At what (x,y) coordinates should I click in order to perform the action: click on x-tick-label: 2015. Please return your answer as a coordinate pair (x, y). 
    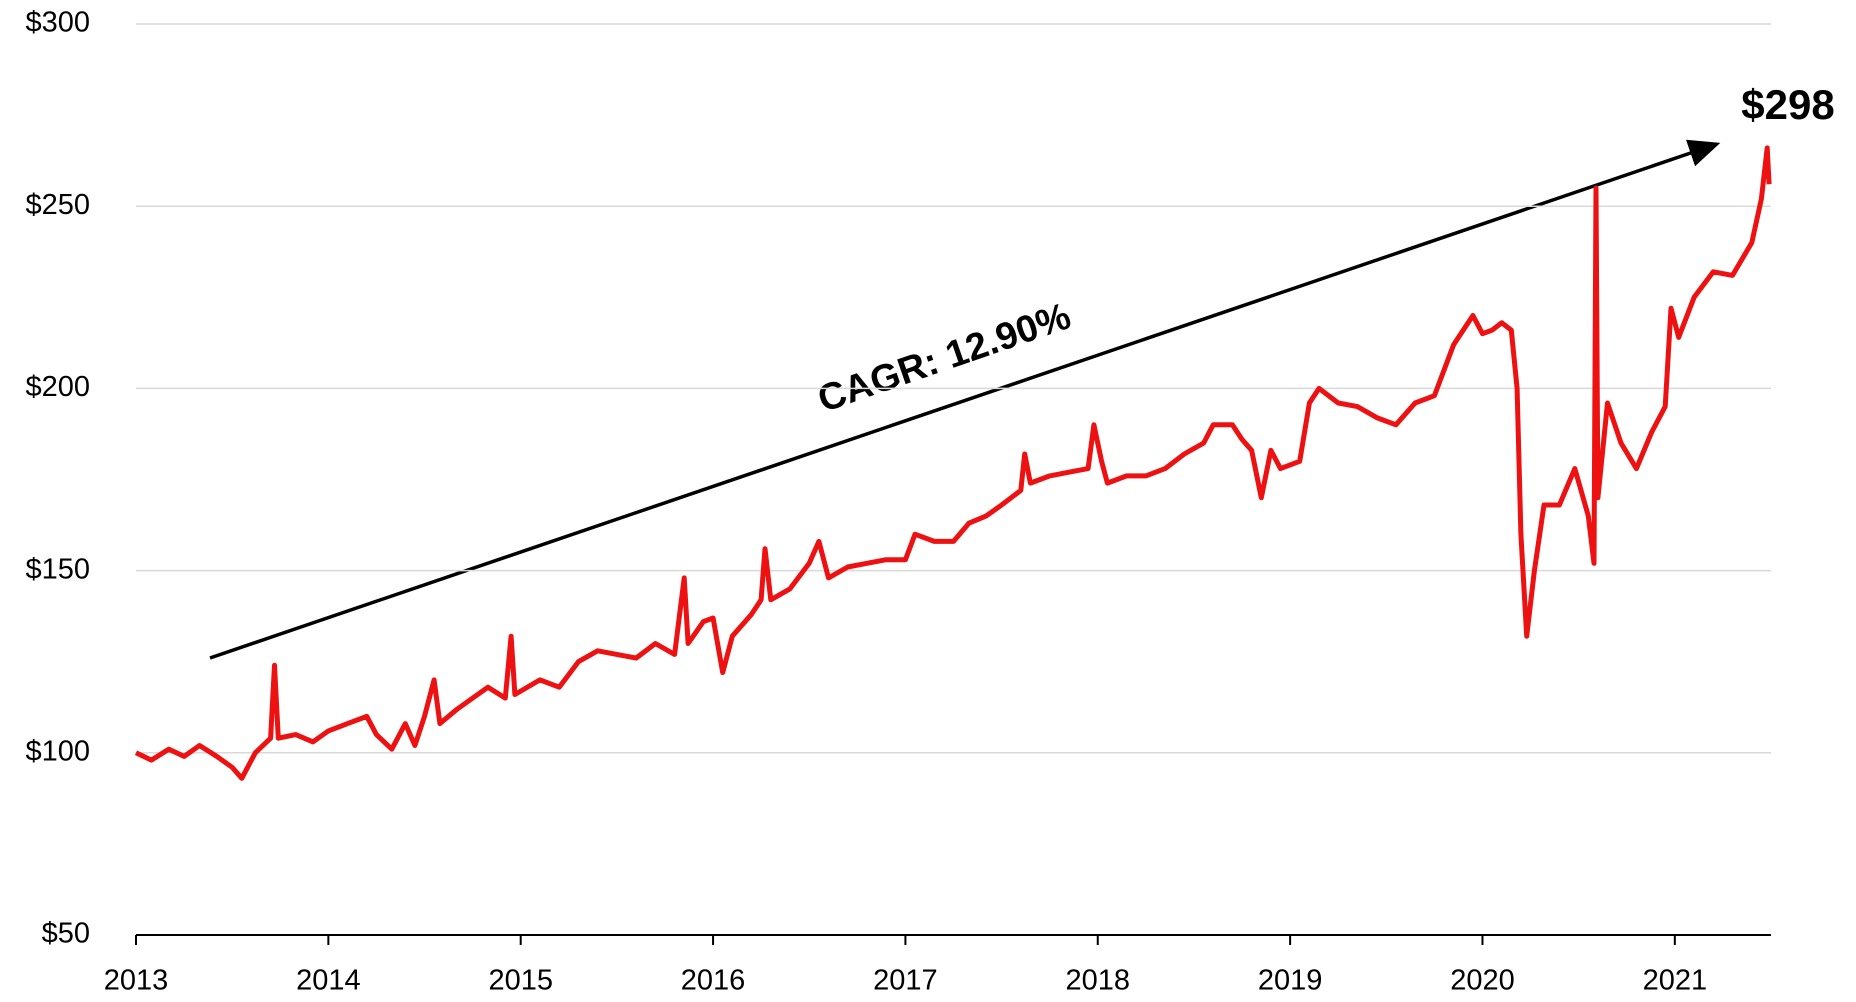
    Looking at the image, I should click on (520, 981).